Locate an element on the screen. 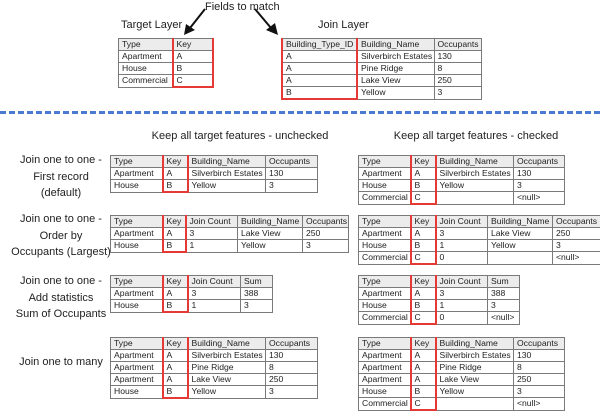 The width and height of the screenshot is (600, 411). table-cell: 130 is located at coordinates (539, 356).